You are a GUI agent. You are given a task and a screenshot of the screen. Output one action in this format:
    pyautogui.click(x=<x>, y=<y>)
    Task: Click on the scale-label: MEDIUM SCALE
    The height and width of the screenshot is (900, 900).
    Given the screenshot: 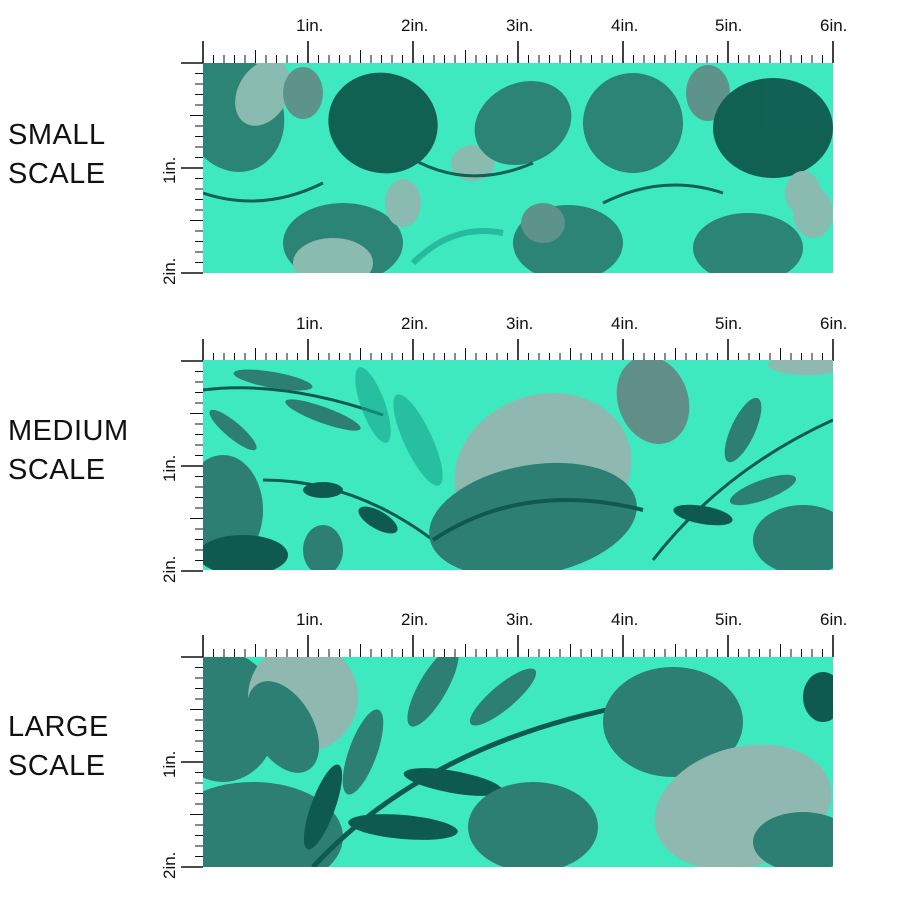 What is the action you would take?
    pyautogui.click(x=68, y=451)
    